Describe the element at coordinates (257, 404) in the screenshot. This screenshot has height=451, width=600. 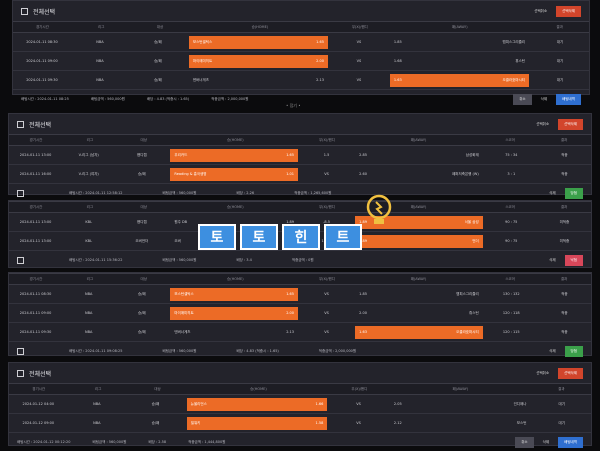
I see `home-pick: 뉴올리언스 1.66` at that location.